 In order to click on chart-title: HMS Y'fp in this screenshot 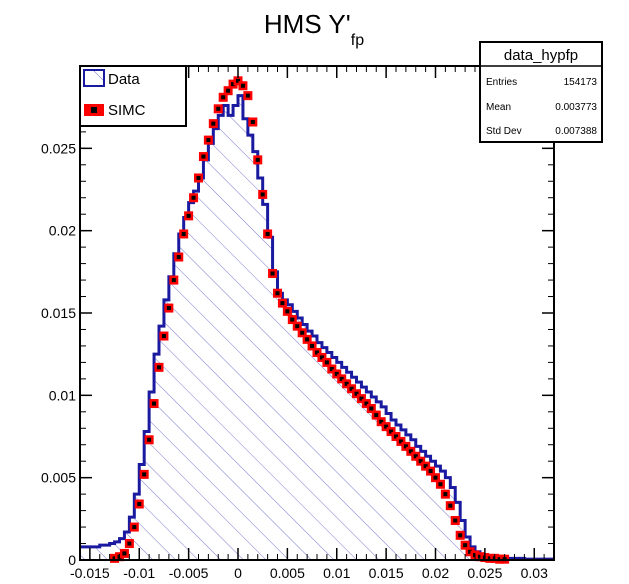, I will do `click(314, 29)`.